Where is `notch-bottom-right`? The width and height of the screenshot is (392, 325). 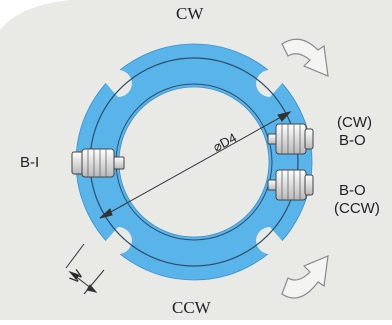 notch-bottom-right is located at coordinates (273, 251).